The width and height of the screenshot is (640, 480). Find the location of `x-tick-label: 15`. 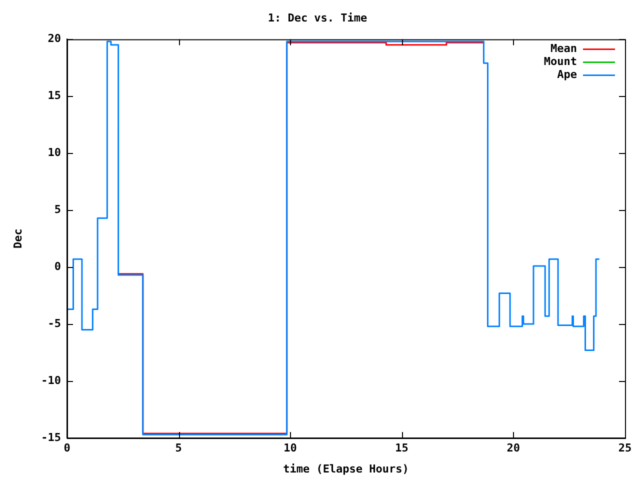

x-tick-label: 15 is located at coordinates (401, 447).